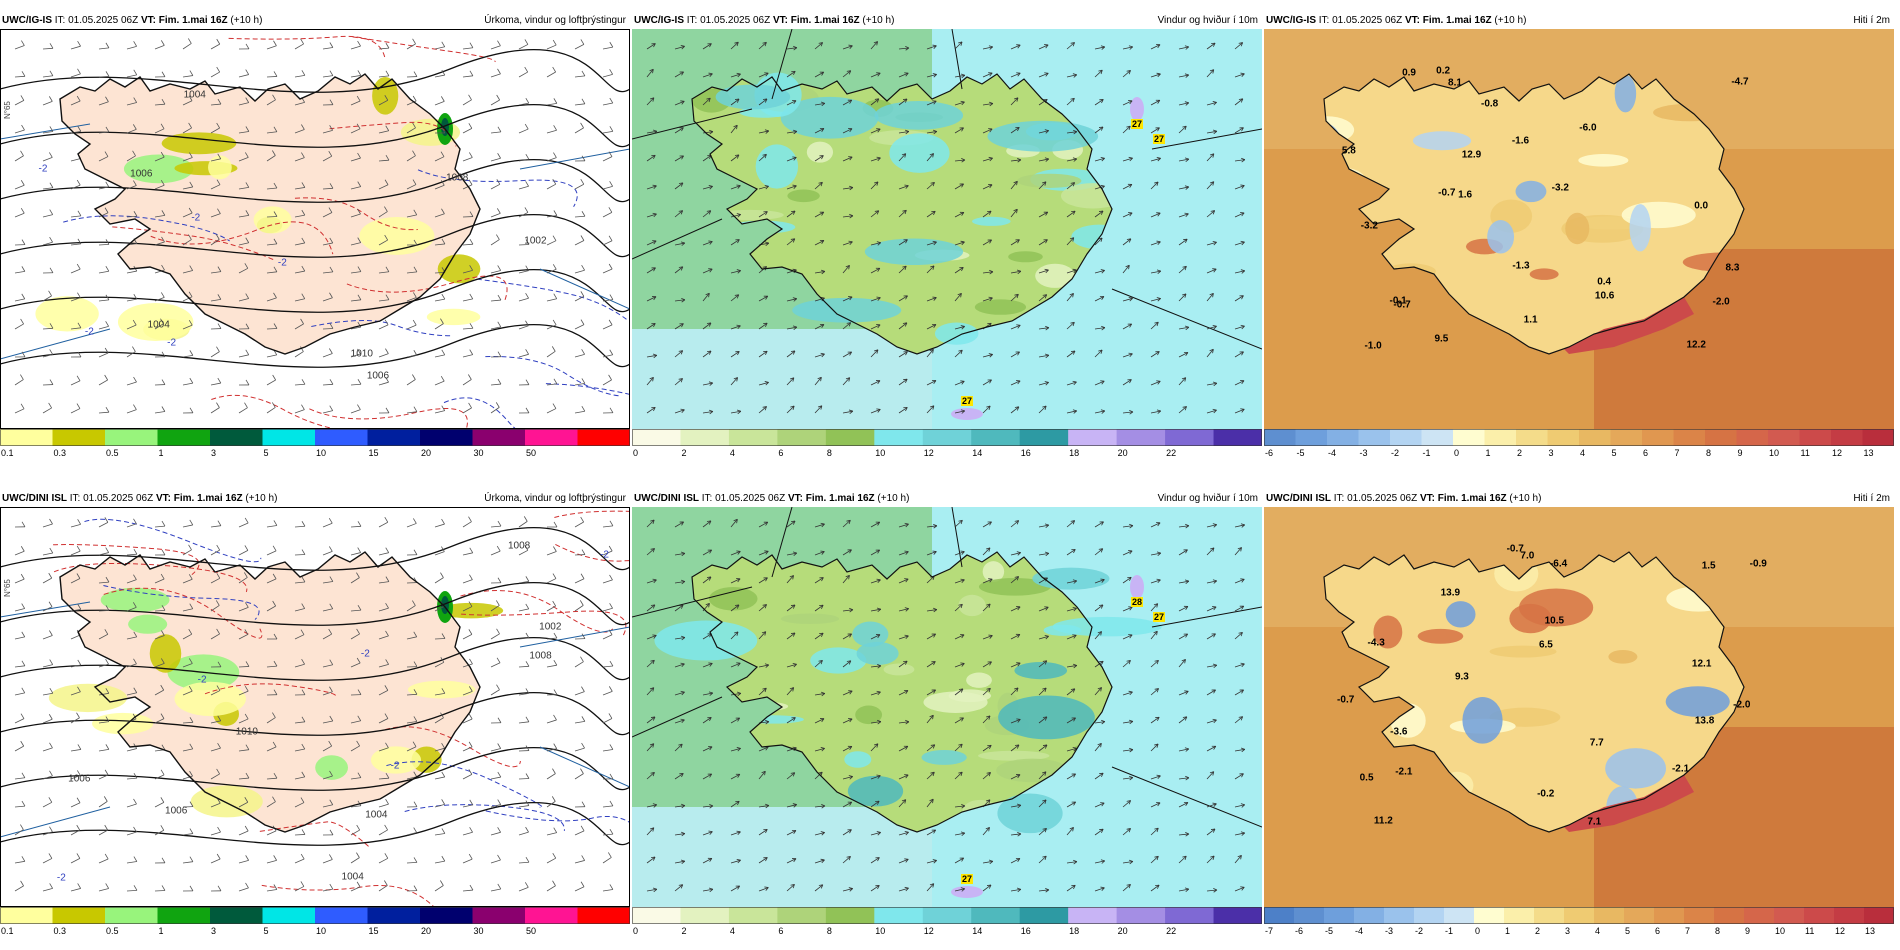 The width and height of the screenshot is (1900, 950). Describe the element at coordinates (1402, 305) in the screenshot. I see `temperature-value: -0.7` at that location.